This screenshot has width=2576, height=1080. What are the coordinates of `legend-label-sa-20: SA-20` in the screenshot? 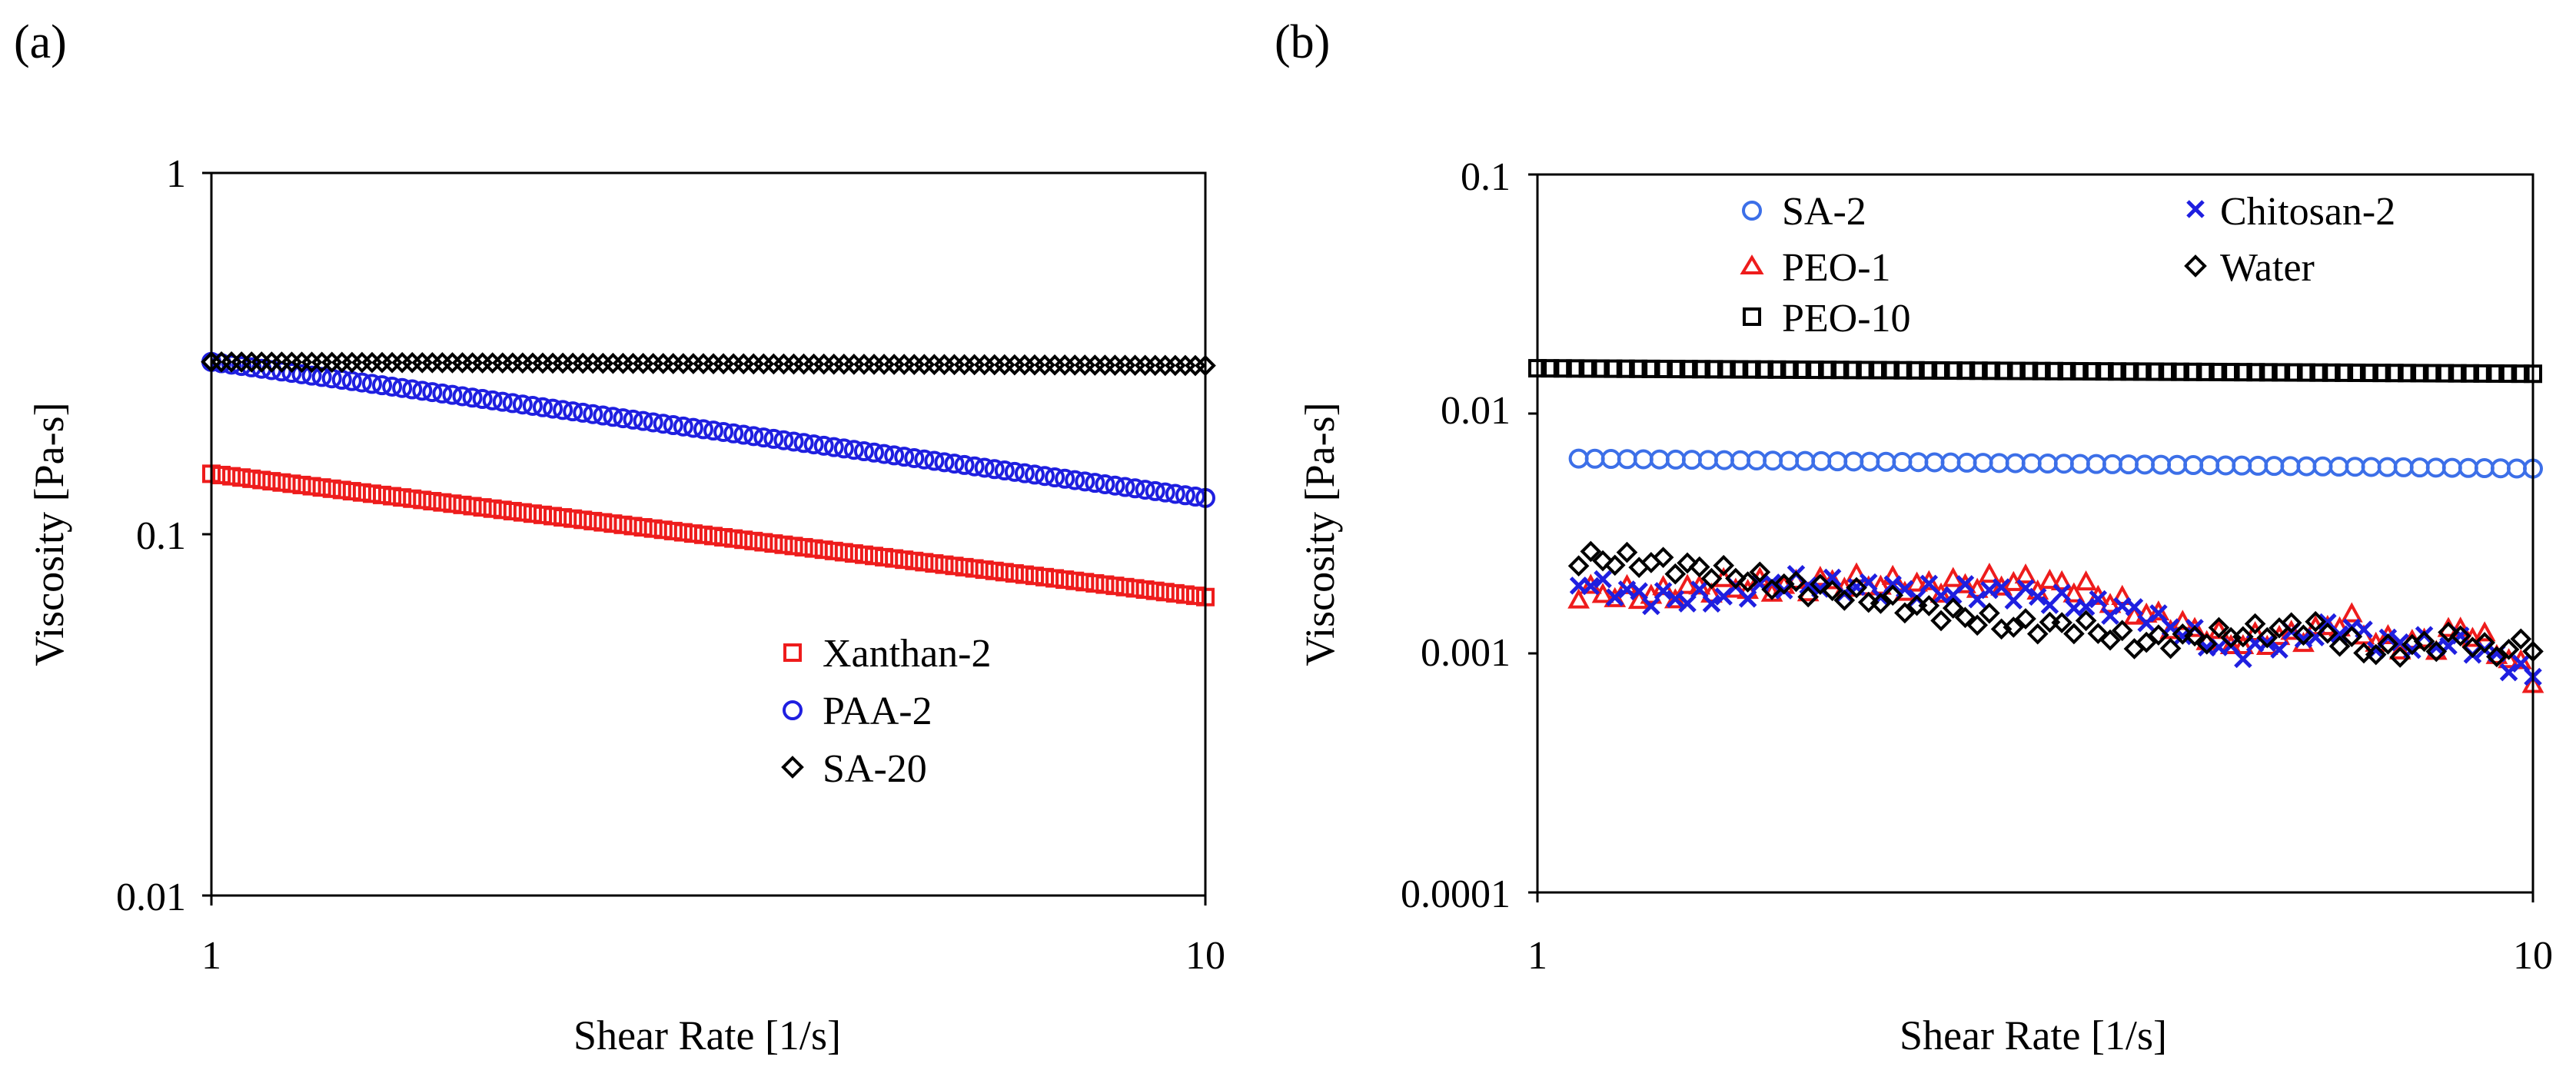 It's located at (875, 769).